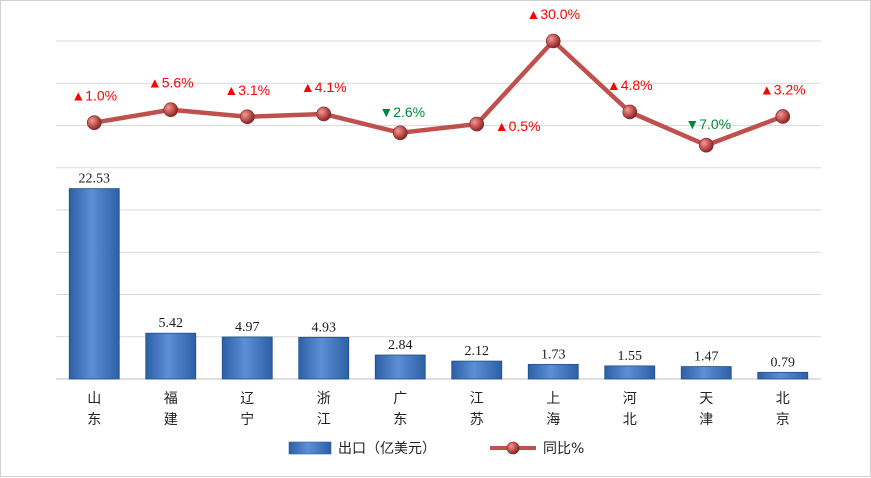 This screenshot has height=478, width=871. What do you see at coordinates (783, 89) in the screenshot?
I see `yoy-label: ▲3.2%` at bounding box center [783, 89].